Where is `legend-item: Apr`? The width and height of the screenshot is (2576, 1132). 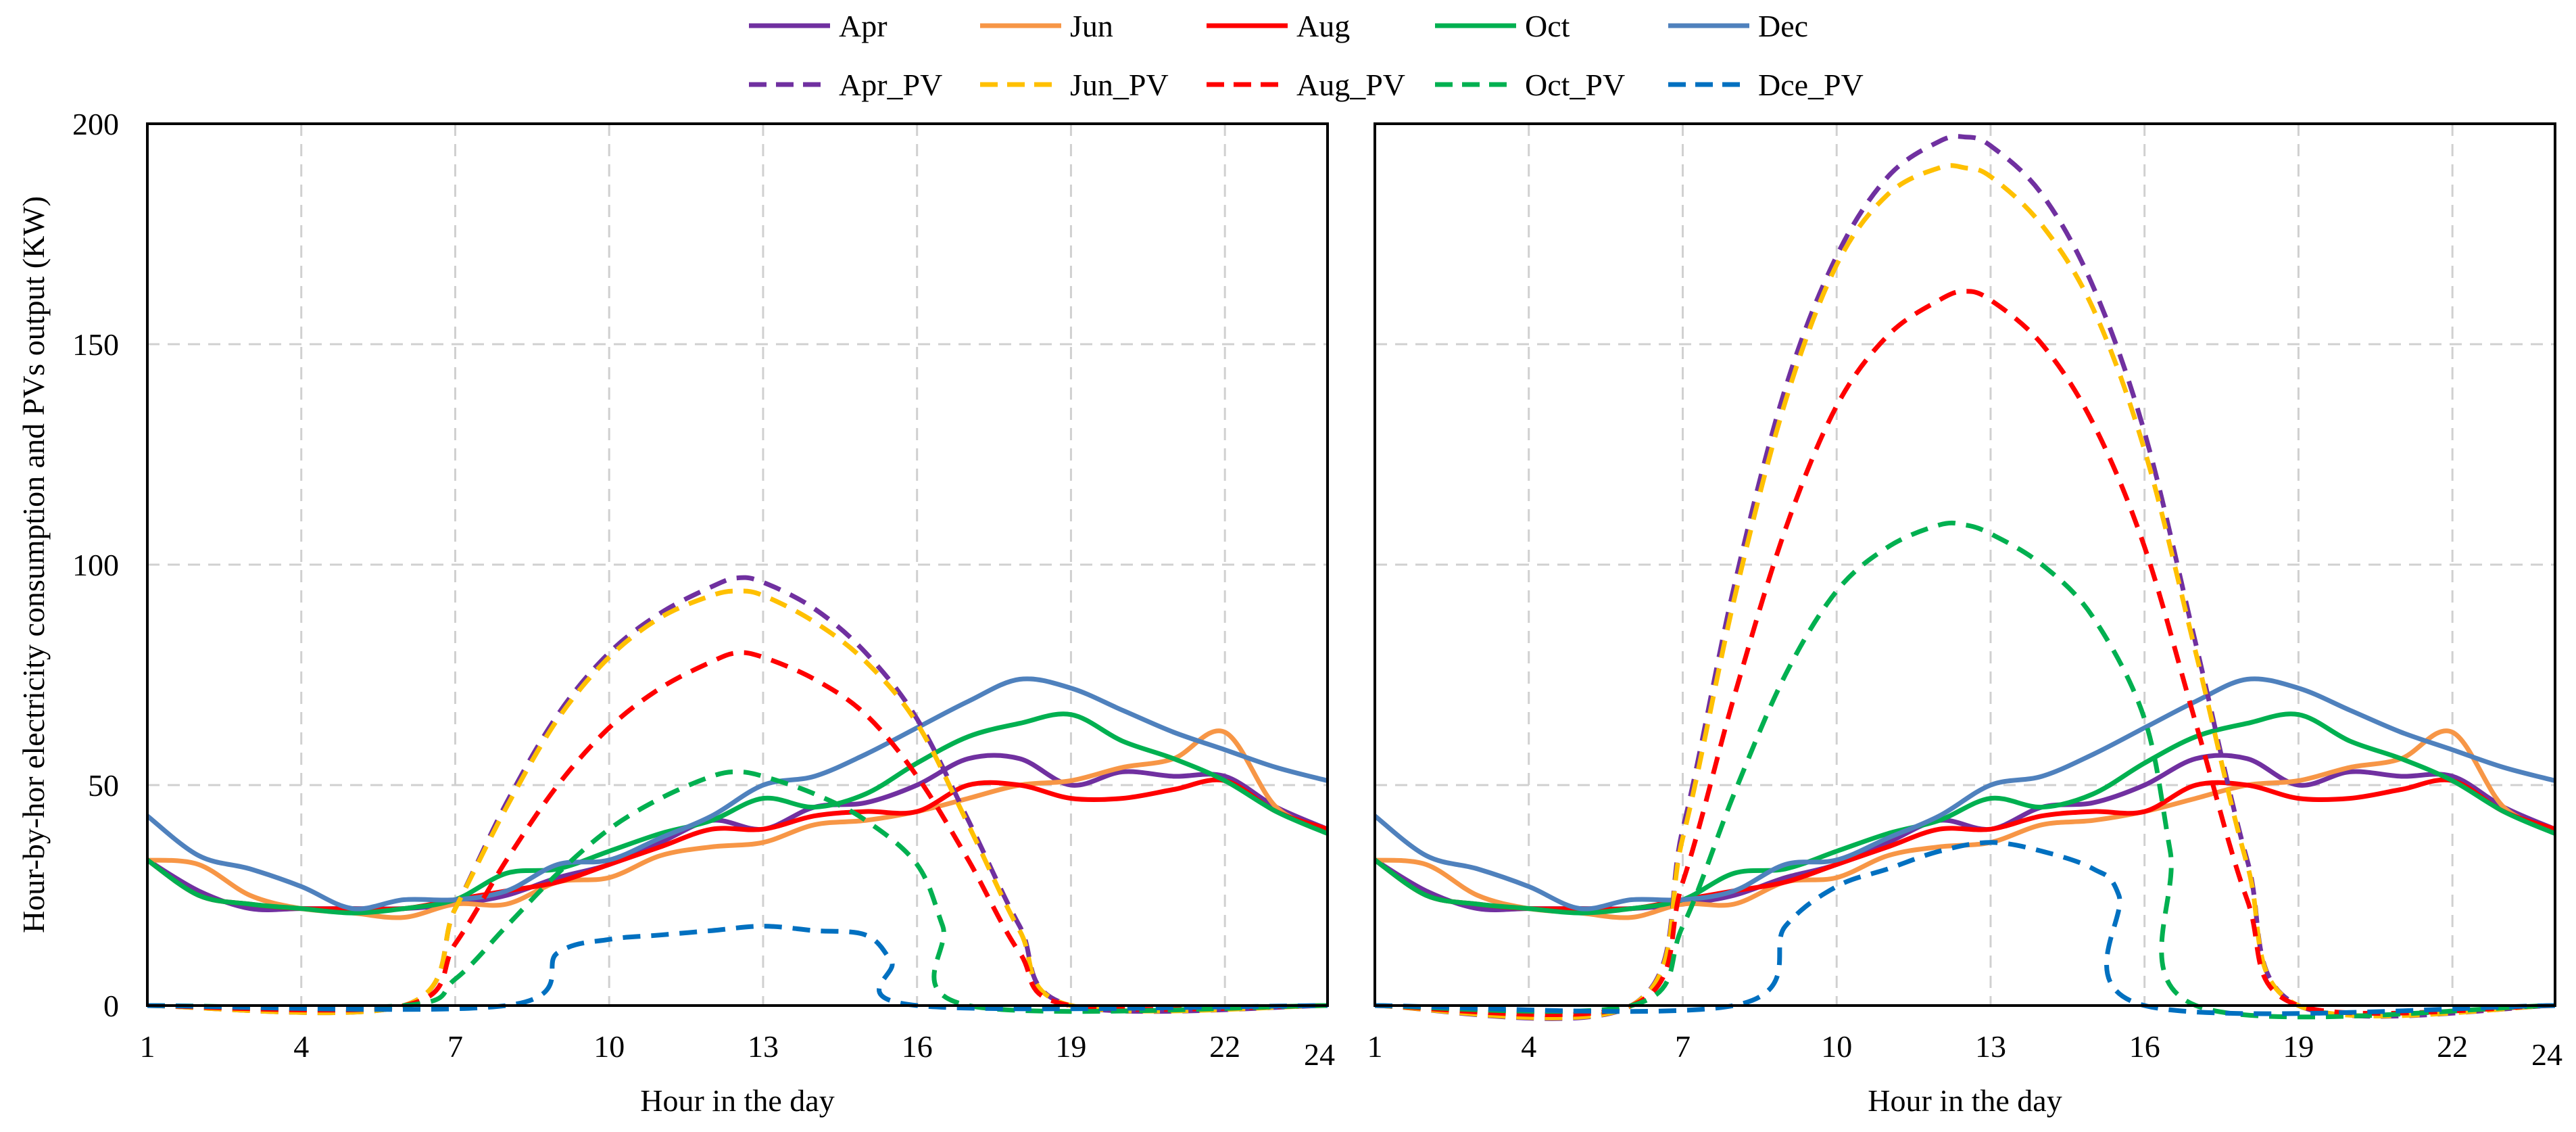 legend-item: Apr is located at coordinates (818, 26).